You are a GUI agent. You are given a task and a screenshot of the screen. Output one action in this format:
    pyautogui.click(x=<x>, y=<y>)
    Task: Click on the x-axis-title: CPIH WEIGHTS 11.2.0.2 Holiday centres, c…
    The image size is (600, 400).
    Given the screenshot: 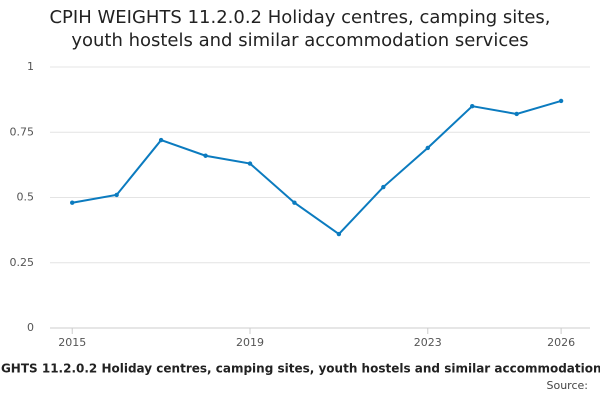 What is the action you would take?
    pyautogui.click(x=300, y=369)
    